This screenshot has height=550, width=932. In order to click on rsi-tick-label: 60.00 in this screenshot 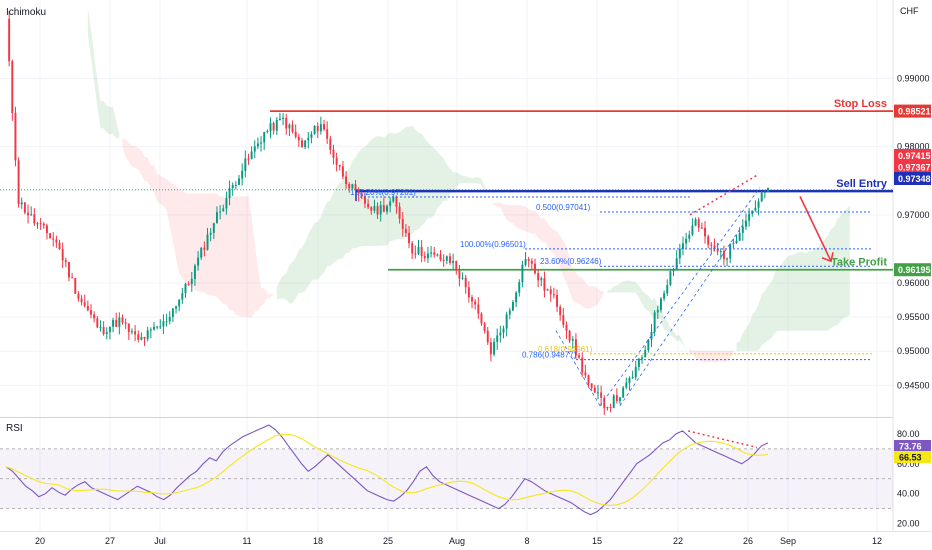, I will do `click(908, 464)`.